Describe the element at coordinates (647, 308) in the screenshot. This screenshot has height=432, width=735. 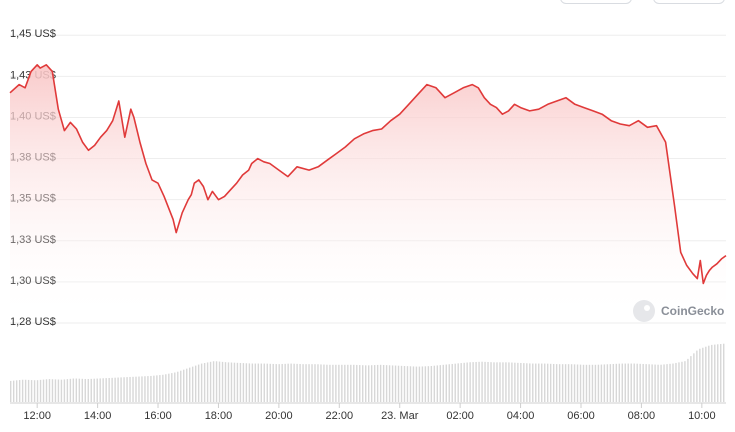
I see `gecko-eye-icon` at that location.